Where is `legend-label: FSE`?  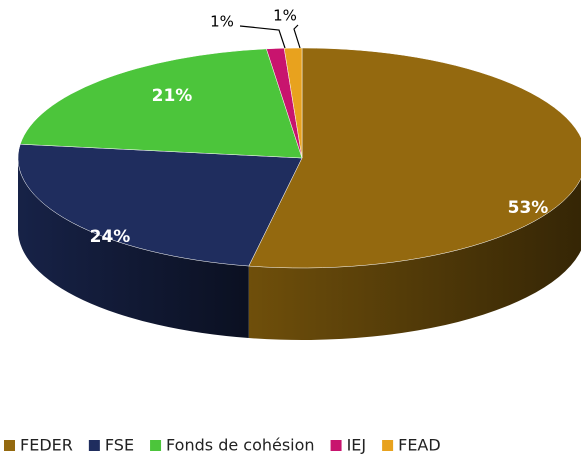 legend-label: FSE is located at coordinates (119, 445).